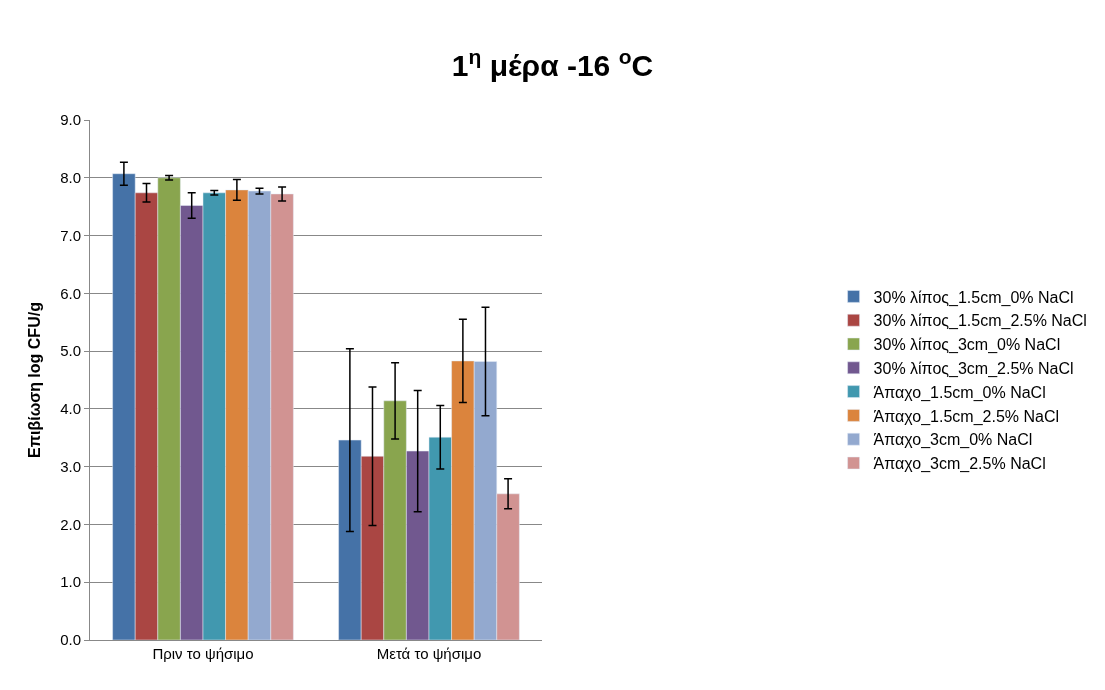 The height and width of the screenshot is (690, 1105). Describe the element at coordinates (70, 466) in the screenshot. I see `y-tick-label: 3.0` at that location.